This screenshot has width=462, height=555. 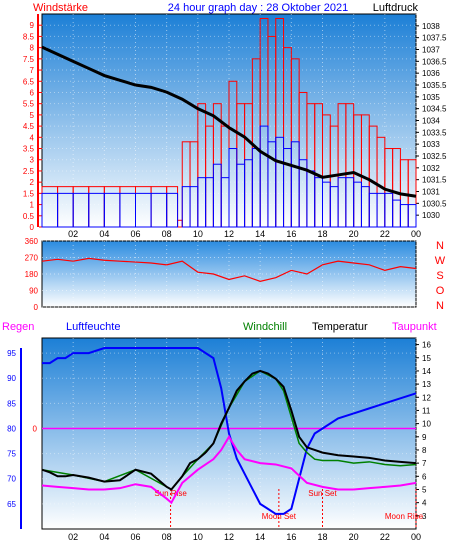 What do you see at coordinates (36, 307) in the screenshot?
I see `direction-tick-label: 0` at bounding box center [36, 307].